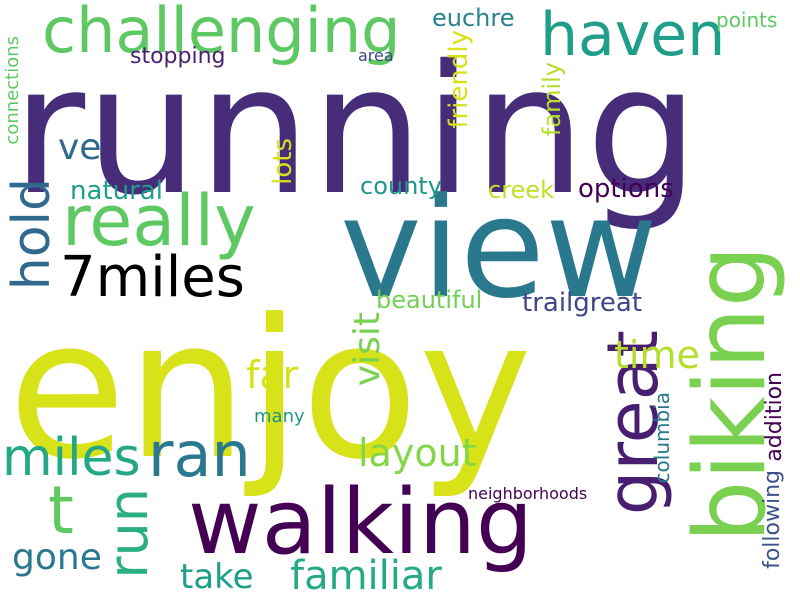  Describe the element at coordinates (376, 55) in the screenshot. I see `word-area: area` at that location.